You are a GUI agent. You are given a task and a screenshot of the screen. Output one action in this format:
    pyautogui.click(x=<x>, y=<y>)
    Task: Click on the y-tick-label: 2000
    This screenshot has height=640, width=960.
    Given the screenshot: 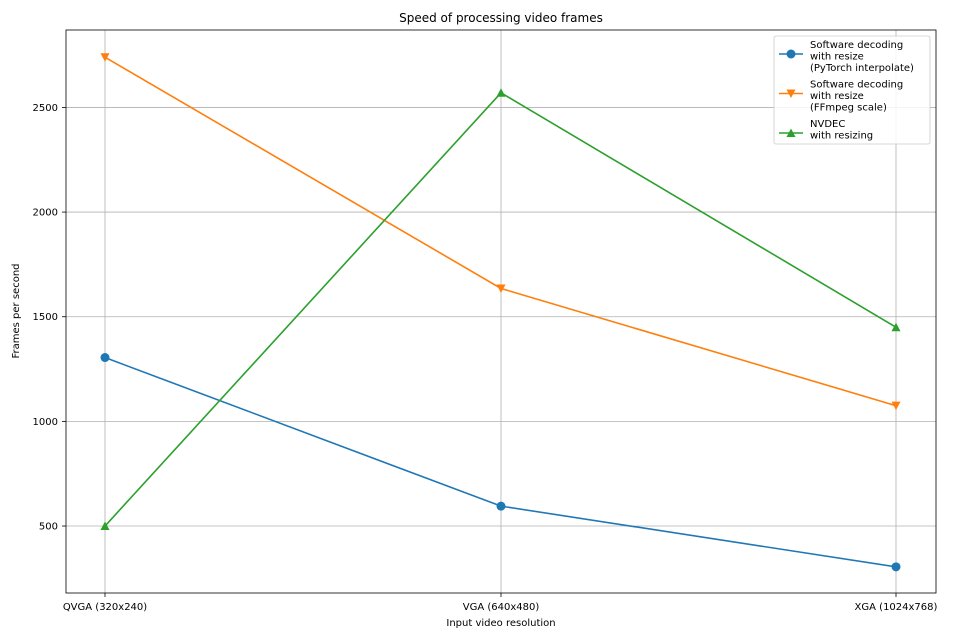 What is the action you would take?
    pyautogui.click(x=45, y=213)
    